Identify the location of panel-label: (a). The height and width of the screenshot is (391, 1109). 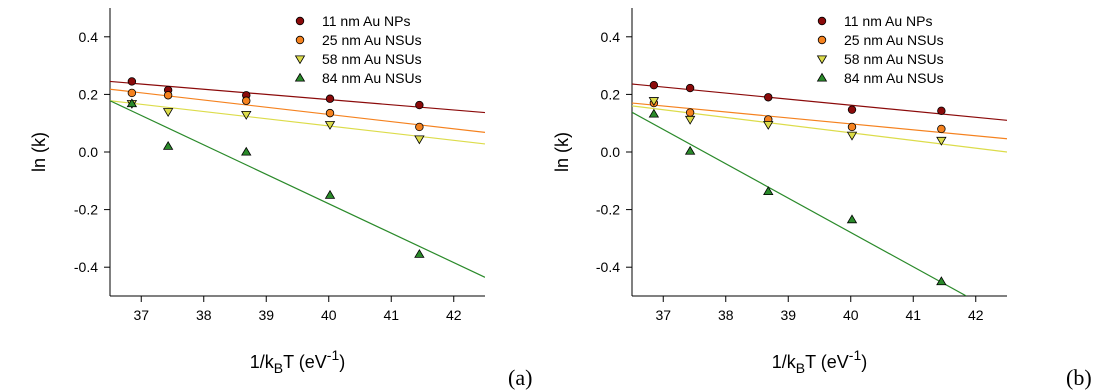
(520, 377).